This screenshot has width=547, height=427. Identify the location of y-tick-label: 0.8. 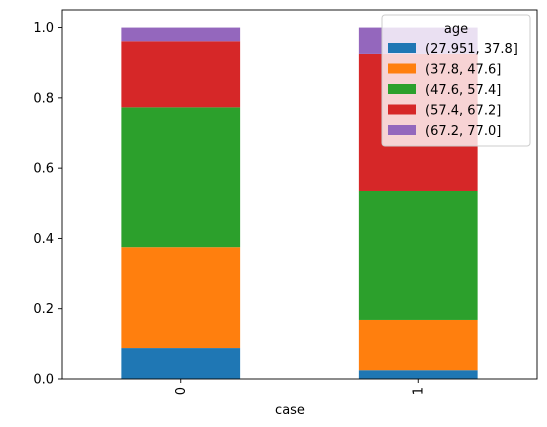
(43, 98).